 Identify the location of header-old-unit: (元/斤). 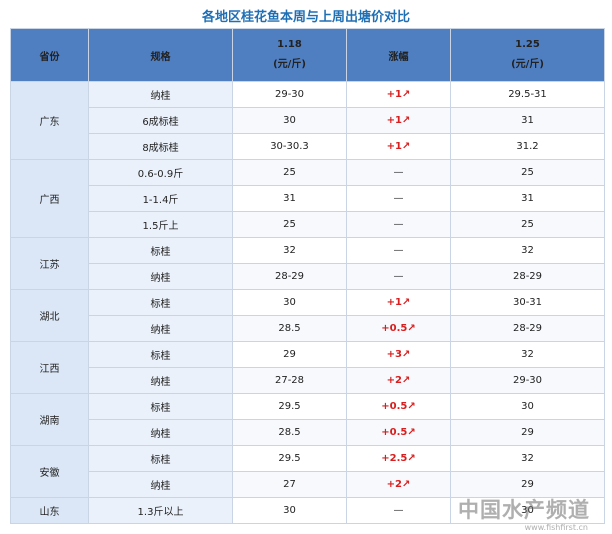
(289, 64).